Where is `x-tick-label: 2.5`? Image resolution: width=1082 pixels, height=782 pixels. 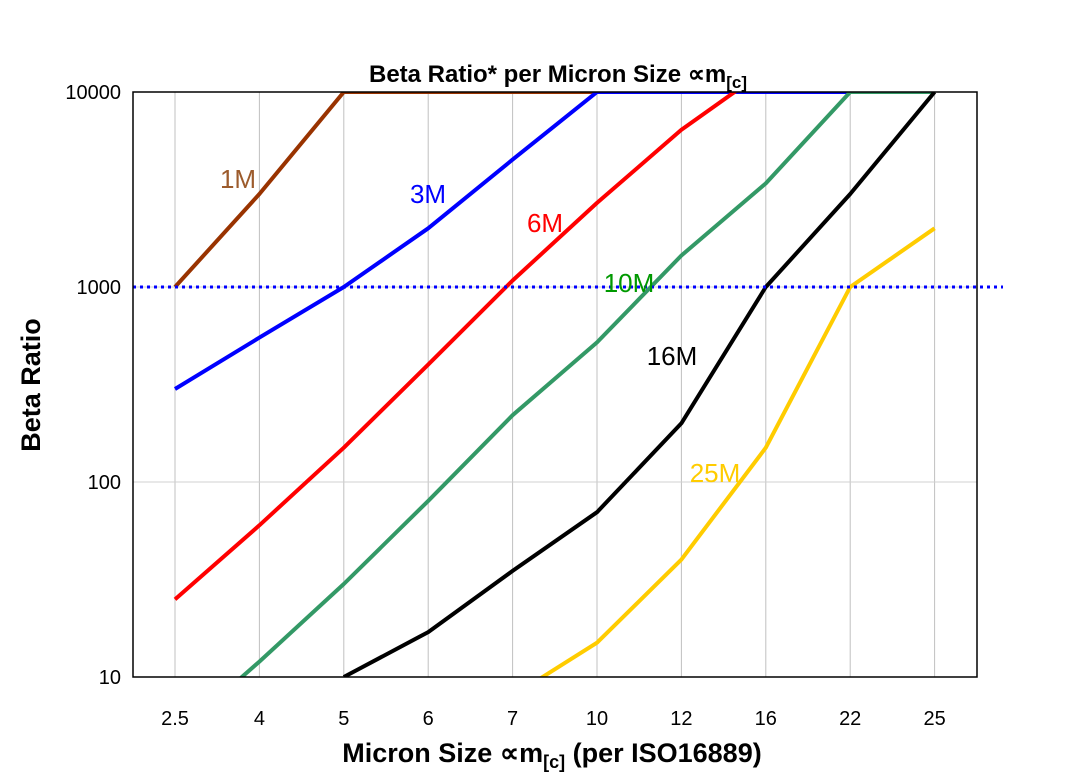
x-tick-label: 2.5 is located at coordinates (175, 719).